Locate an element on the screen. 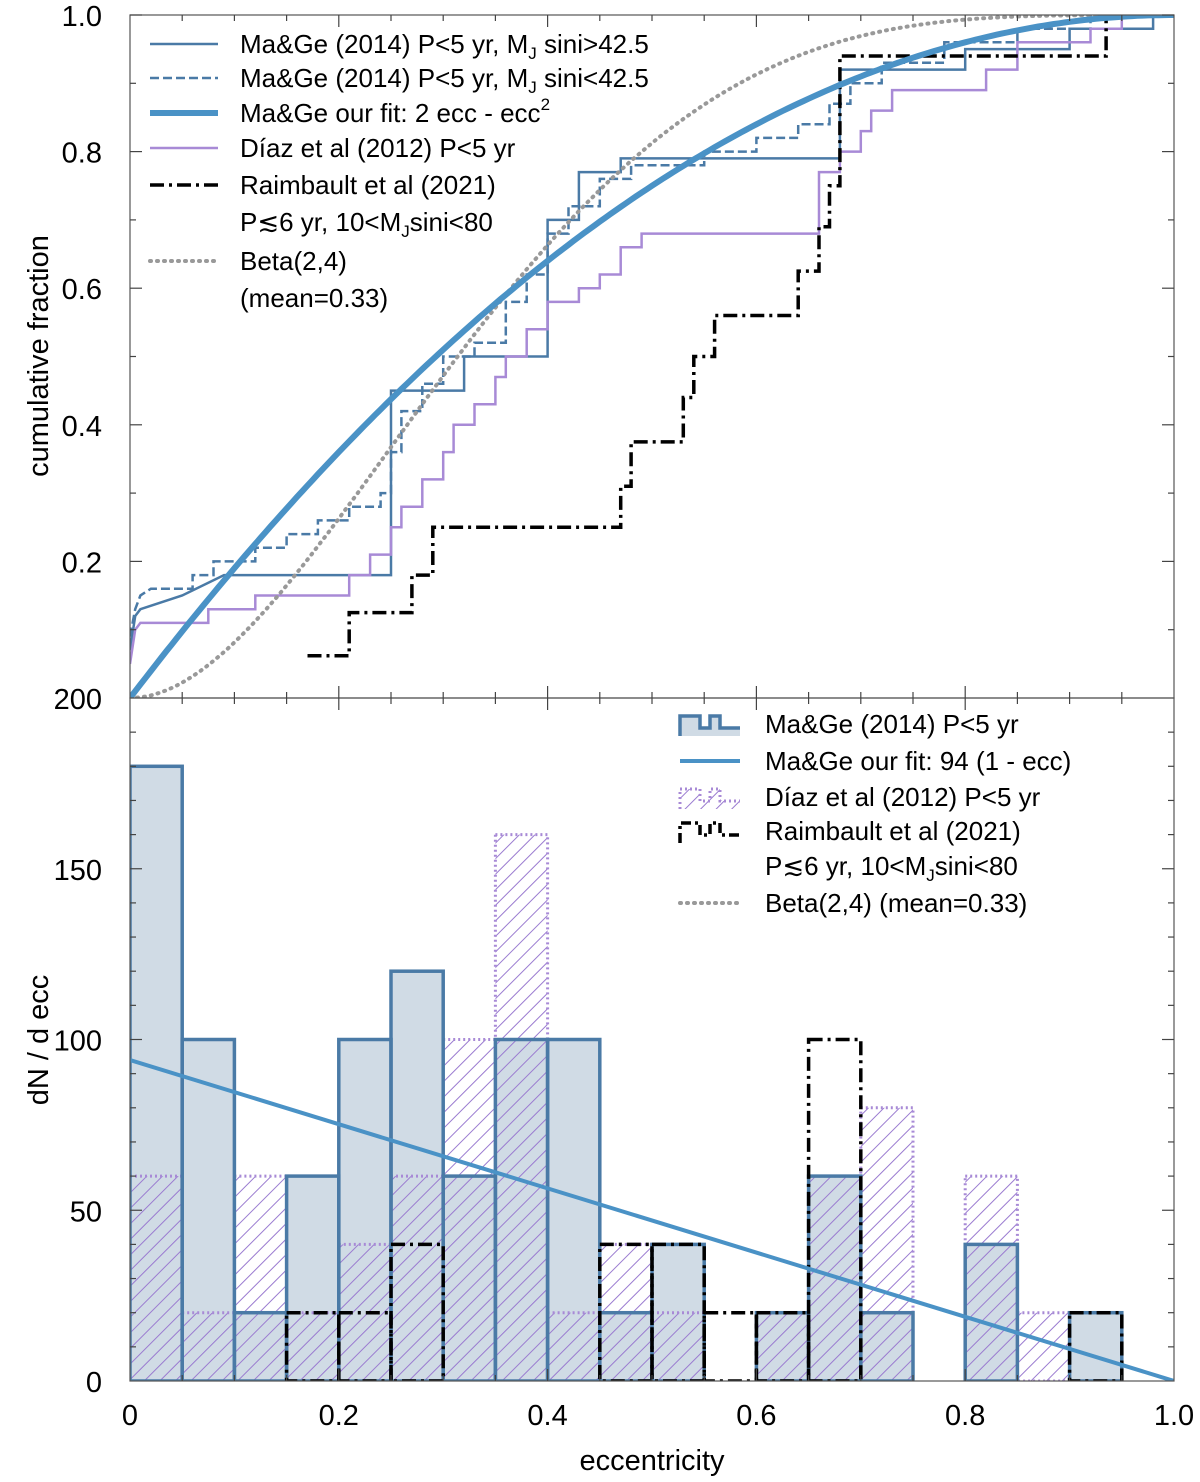 This screenshot has height=1482, width=1200. bottom-legend-raim: Raimbault et al (2021) is located at coordinates (893, 831).